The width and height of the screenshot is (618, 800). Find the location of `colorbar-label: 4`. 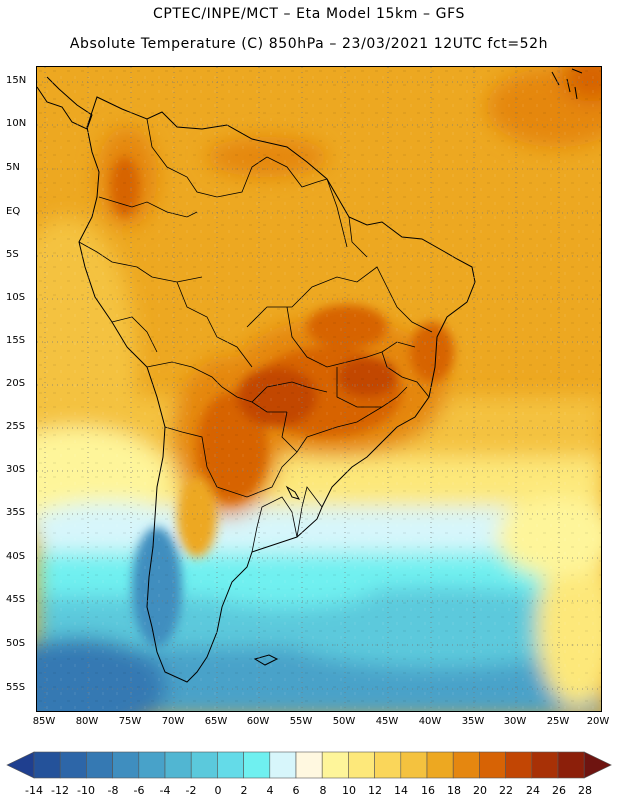

colorbar-label: 4 is located at coordinates (270, 790).